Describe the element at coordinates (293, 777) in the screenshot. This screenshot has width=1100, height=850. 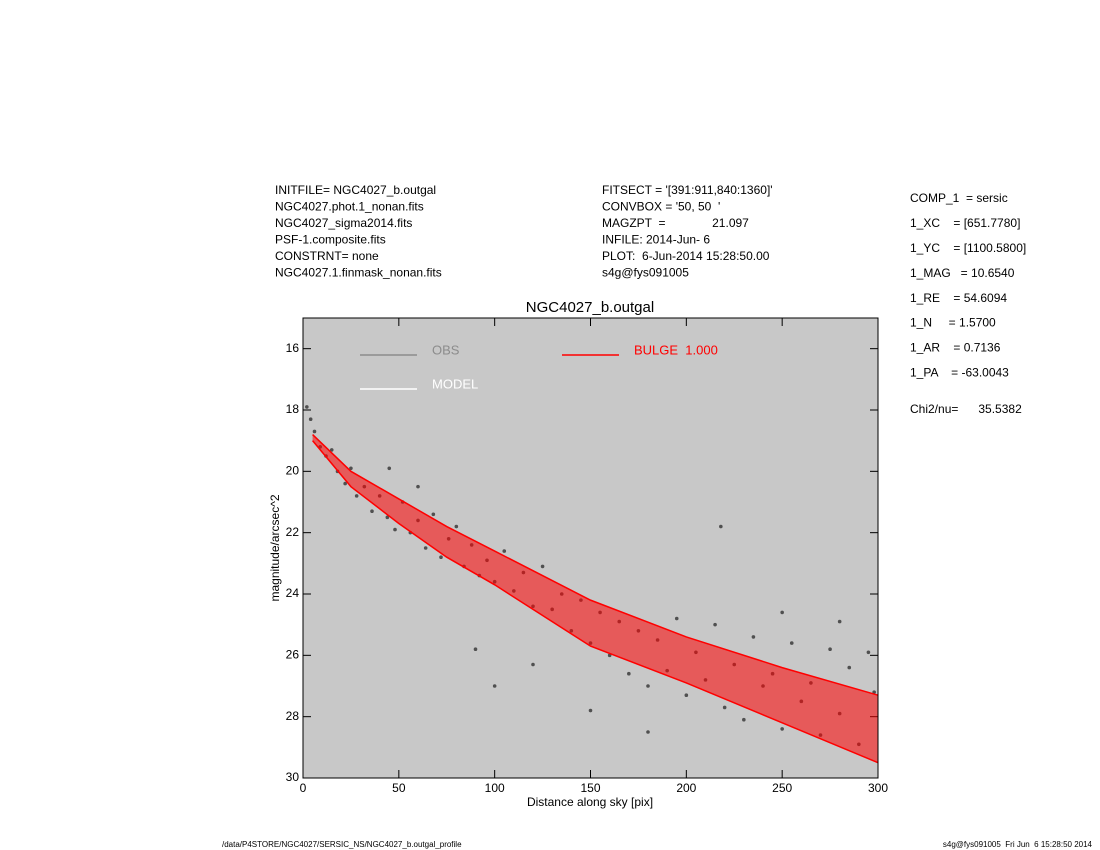
I see `y-tick-label: 30` at that location.